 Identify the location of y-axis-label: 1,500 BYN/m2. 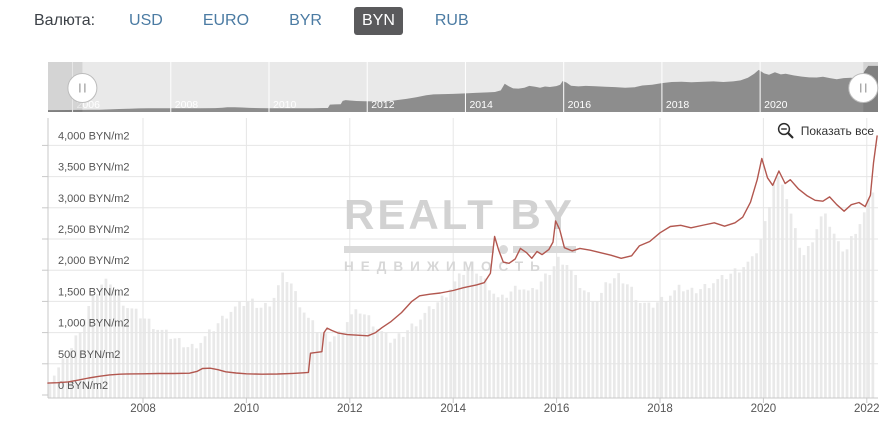
(94, 292).